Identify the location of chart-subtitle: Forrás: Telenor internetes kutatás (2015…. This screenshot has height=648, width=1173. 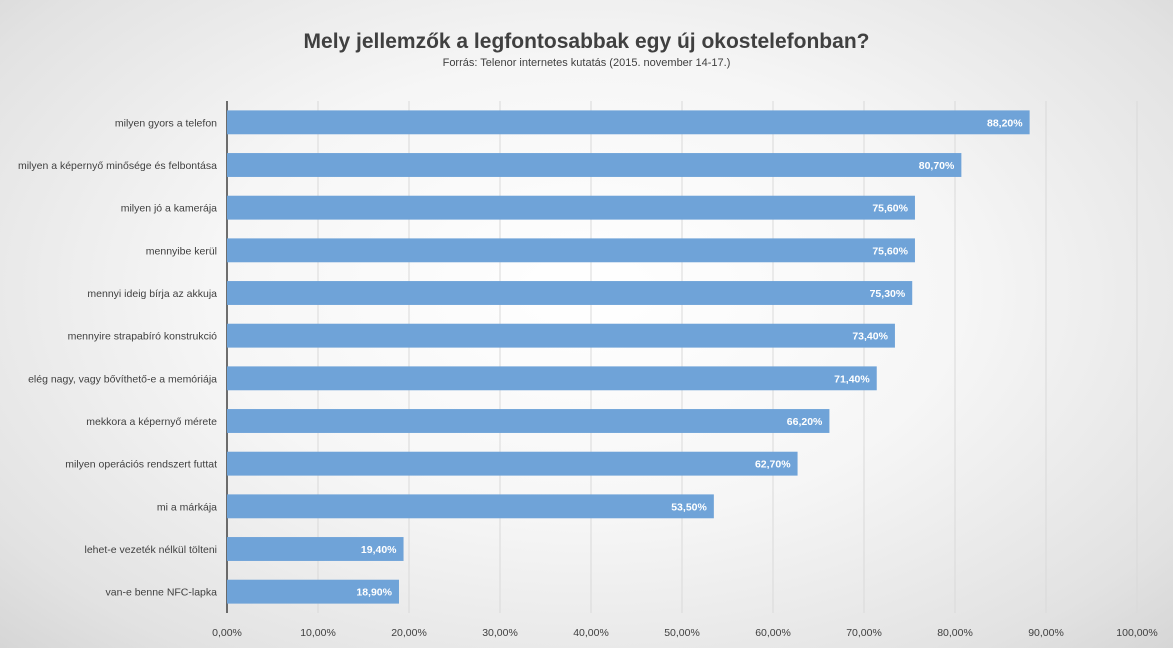
(586, 63).